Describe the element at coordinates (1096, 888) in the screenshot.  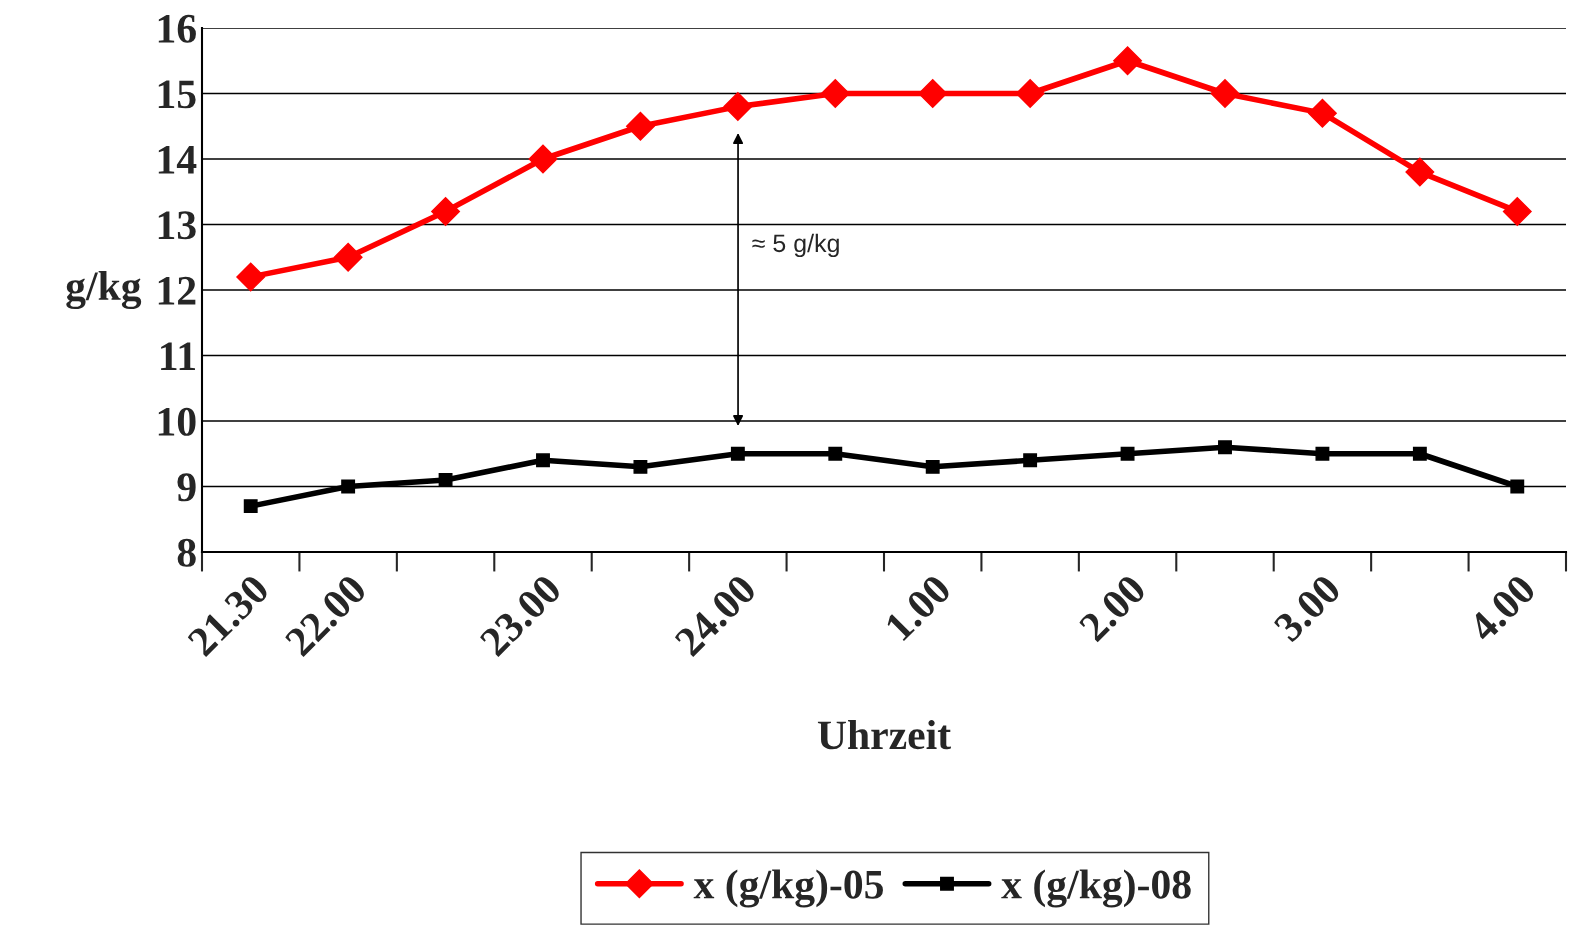
I see `legend-label: x (g/kg)-08` at that location.